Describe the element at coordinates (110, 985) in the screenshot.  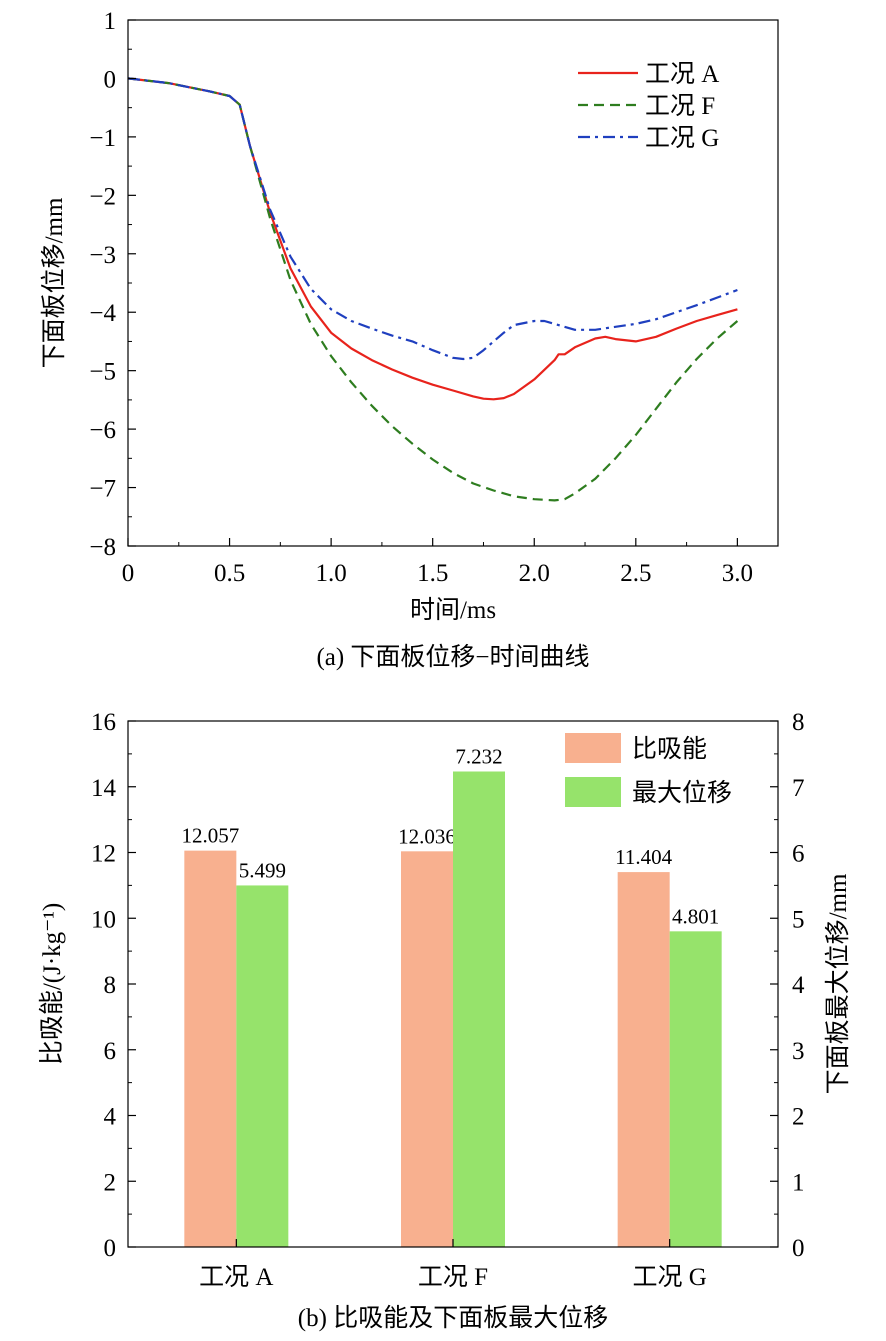
I see `y-tick-label-left-b: 8` at that location.